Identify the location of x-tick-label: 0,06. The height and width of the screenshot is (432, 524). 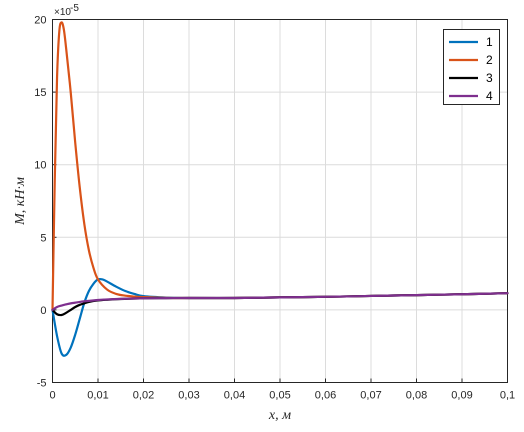
(325, 396).